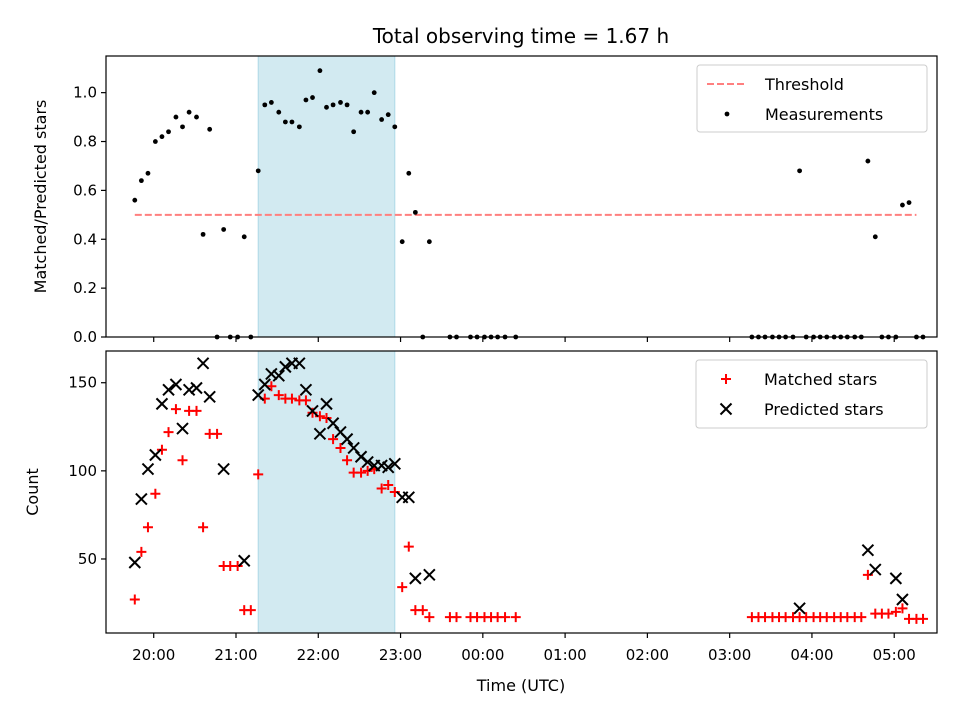  I want to click on y-tick-label: 1.0, so click(85, 93).